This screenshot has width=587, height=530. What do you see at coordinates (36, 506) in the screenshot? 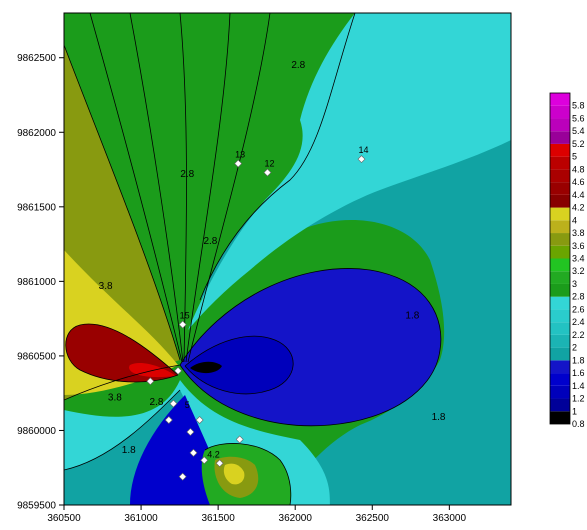
I see `y-tick-label: 9859500` at bounding box center [36, 506].